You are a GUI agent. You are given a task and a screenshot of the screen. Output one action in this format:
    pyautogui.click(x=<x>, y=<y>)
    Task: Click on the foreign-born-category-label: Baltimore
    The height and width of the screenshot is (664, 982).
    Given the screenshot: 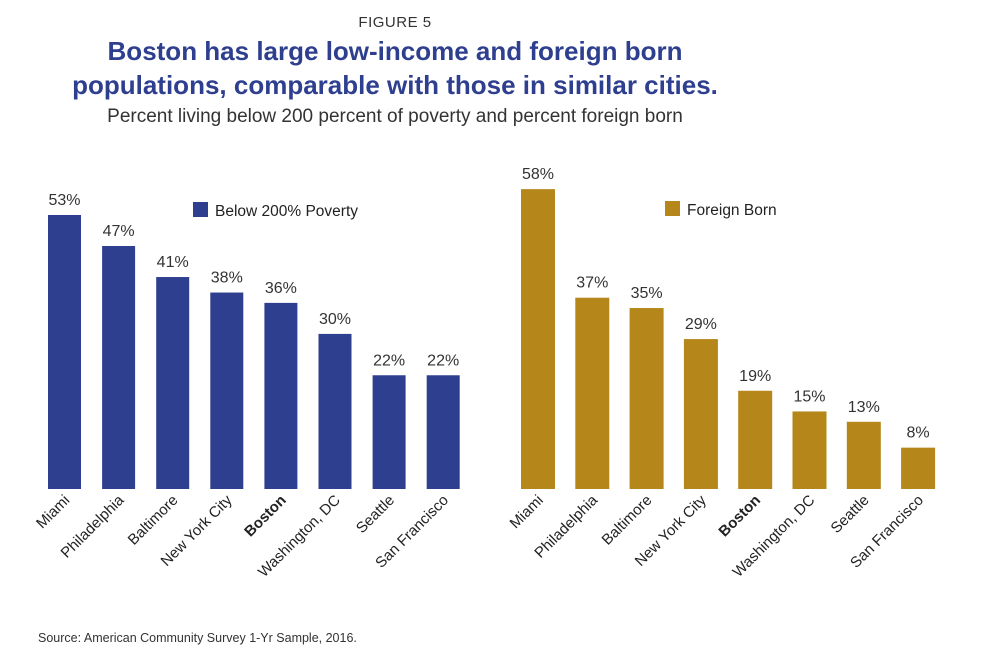 What is the action you would take?
    pyautogui.click(x=627, y=520)
    